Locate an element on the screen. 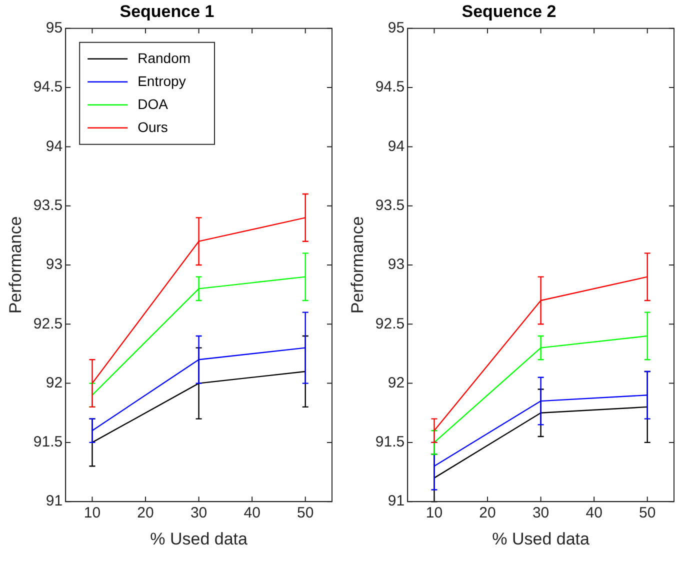  chart-title: Sequence 2 is located at coordinates (509, 11).